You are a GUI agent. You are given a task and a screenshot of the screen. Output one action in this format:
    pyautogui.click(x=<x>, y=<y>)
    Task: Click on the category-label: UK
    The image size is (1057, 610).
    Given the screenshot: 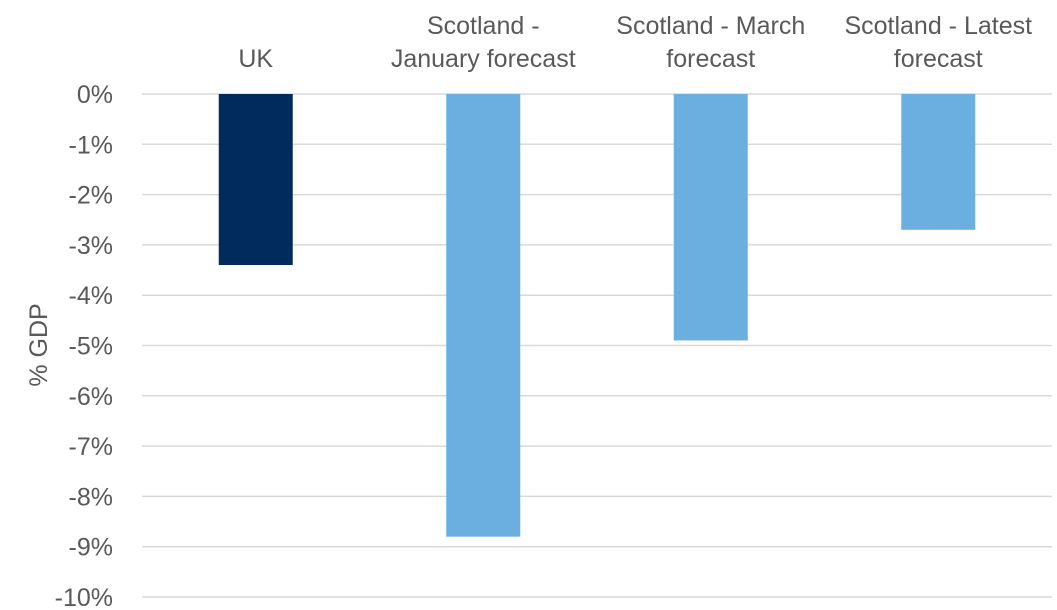 What is the action you would take?
    pyautogui.click(x=255, y=59)
    